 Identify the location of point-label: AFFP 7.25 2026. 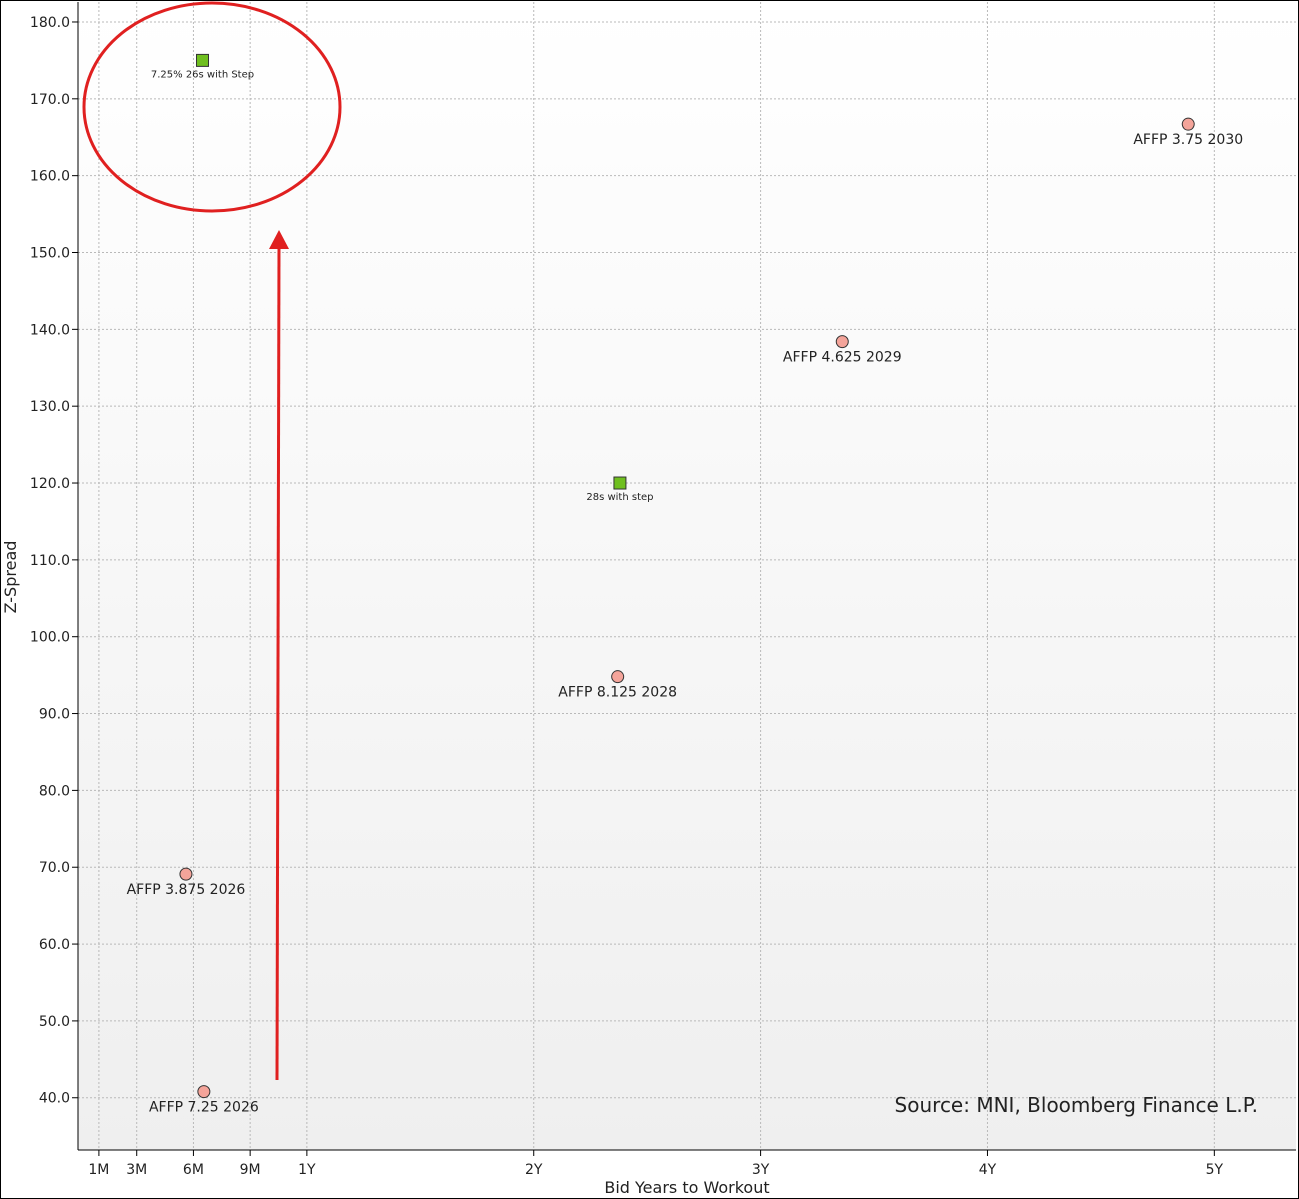
(204, 1108).